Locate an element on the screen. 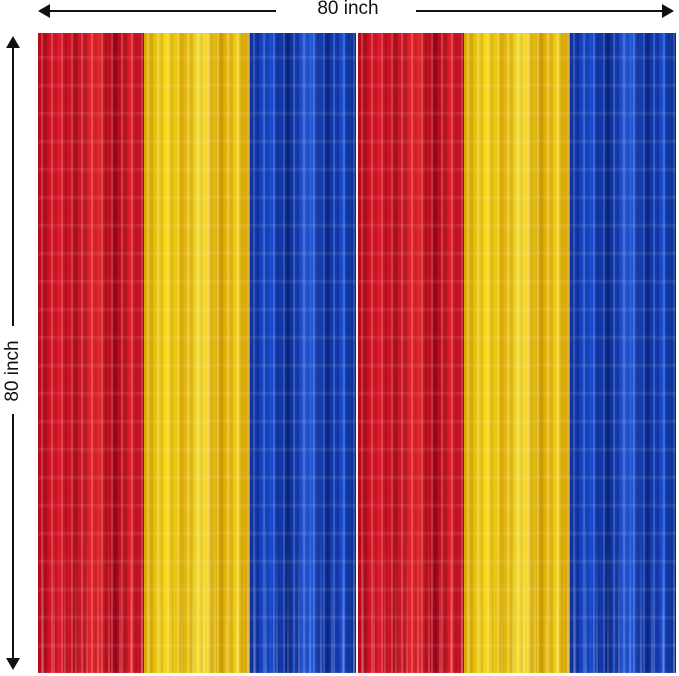 This screenshot has width=679, height=676. height-label: 80 inch is located at coordinates (12, 371).